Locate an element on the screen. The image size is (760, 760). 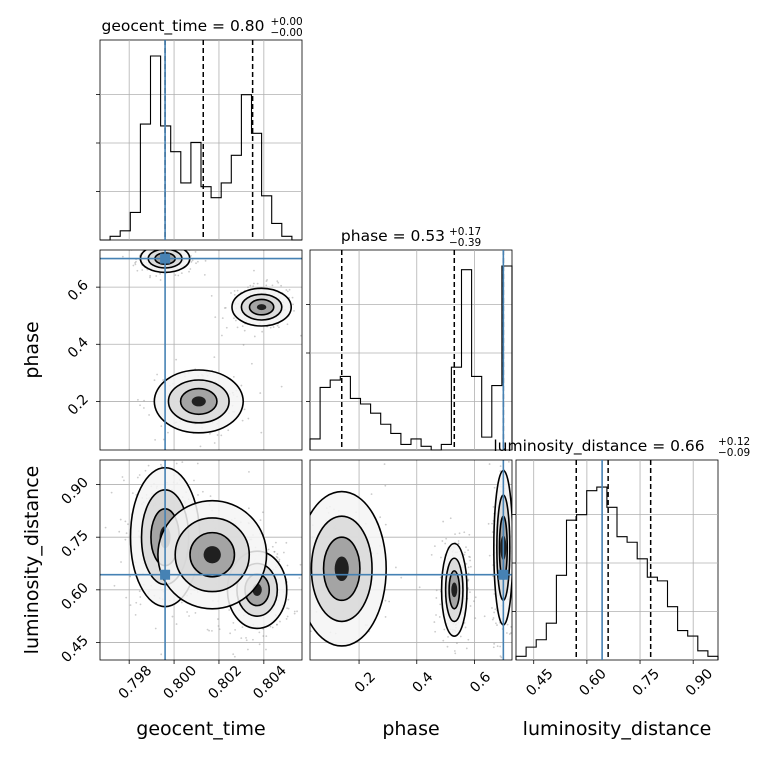
x-tick-label: 0.802 is located at coordinates (225, 683).